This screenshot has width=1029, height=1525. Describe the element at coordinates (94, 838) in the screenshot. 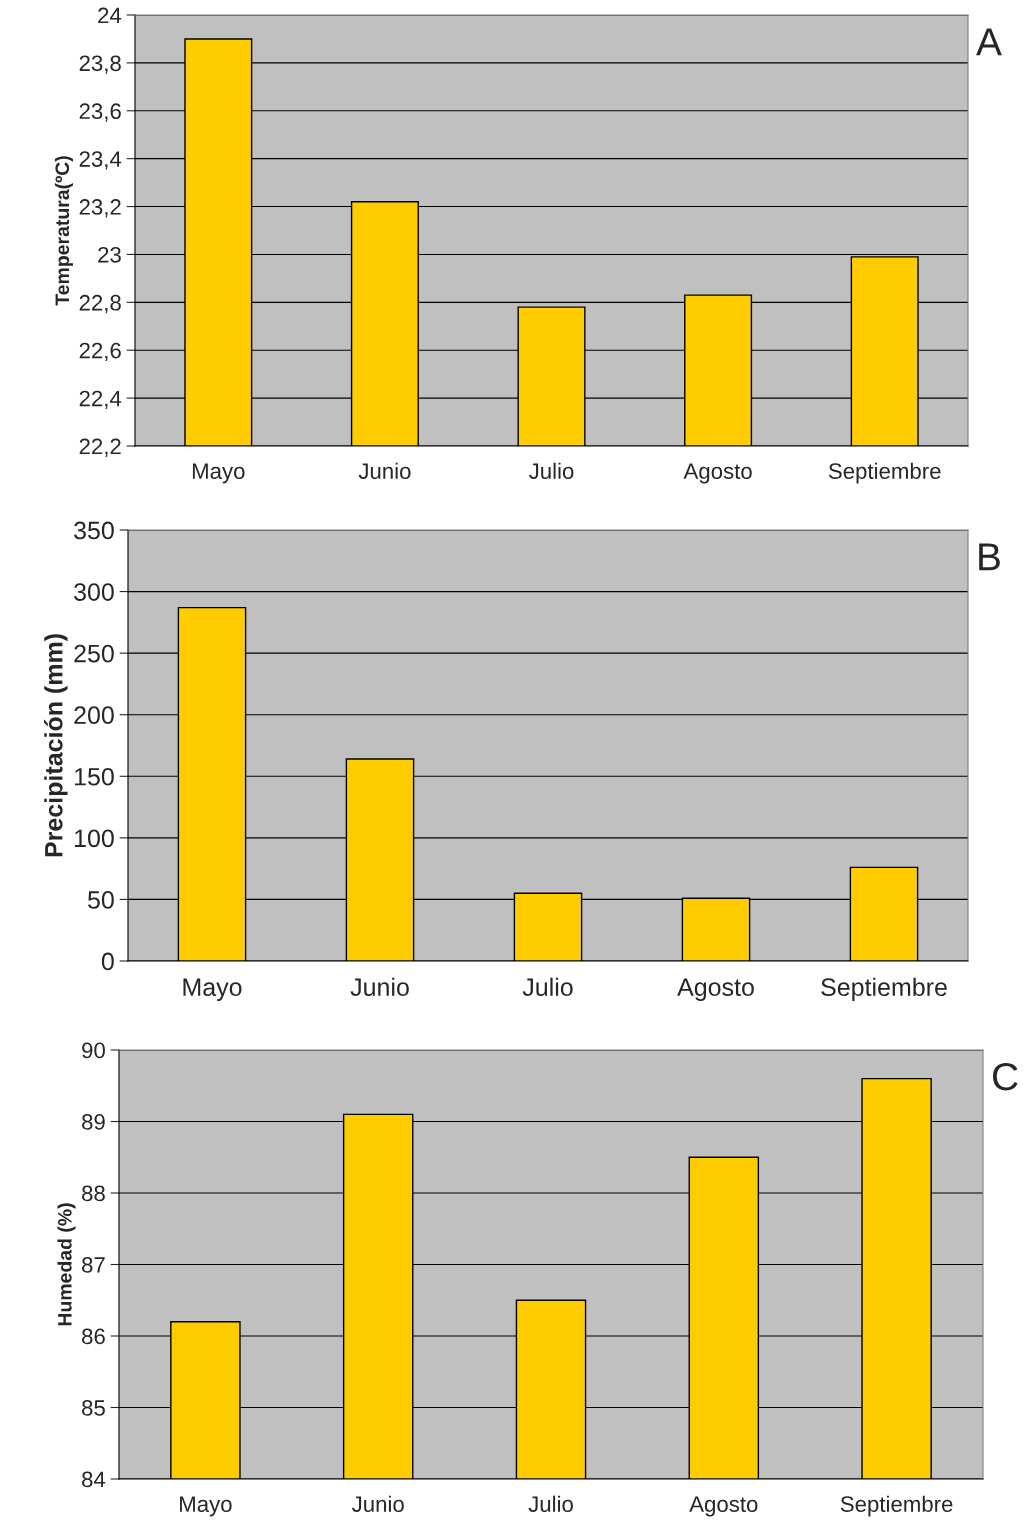

I see `y-tick-label: 100` at that location.